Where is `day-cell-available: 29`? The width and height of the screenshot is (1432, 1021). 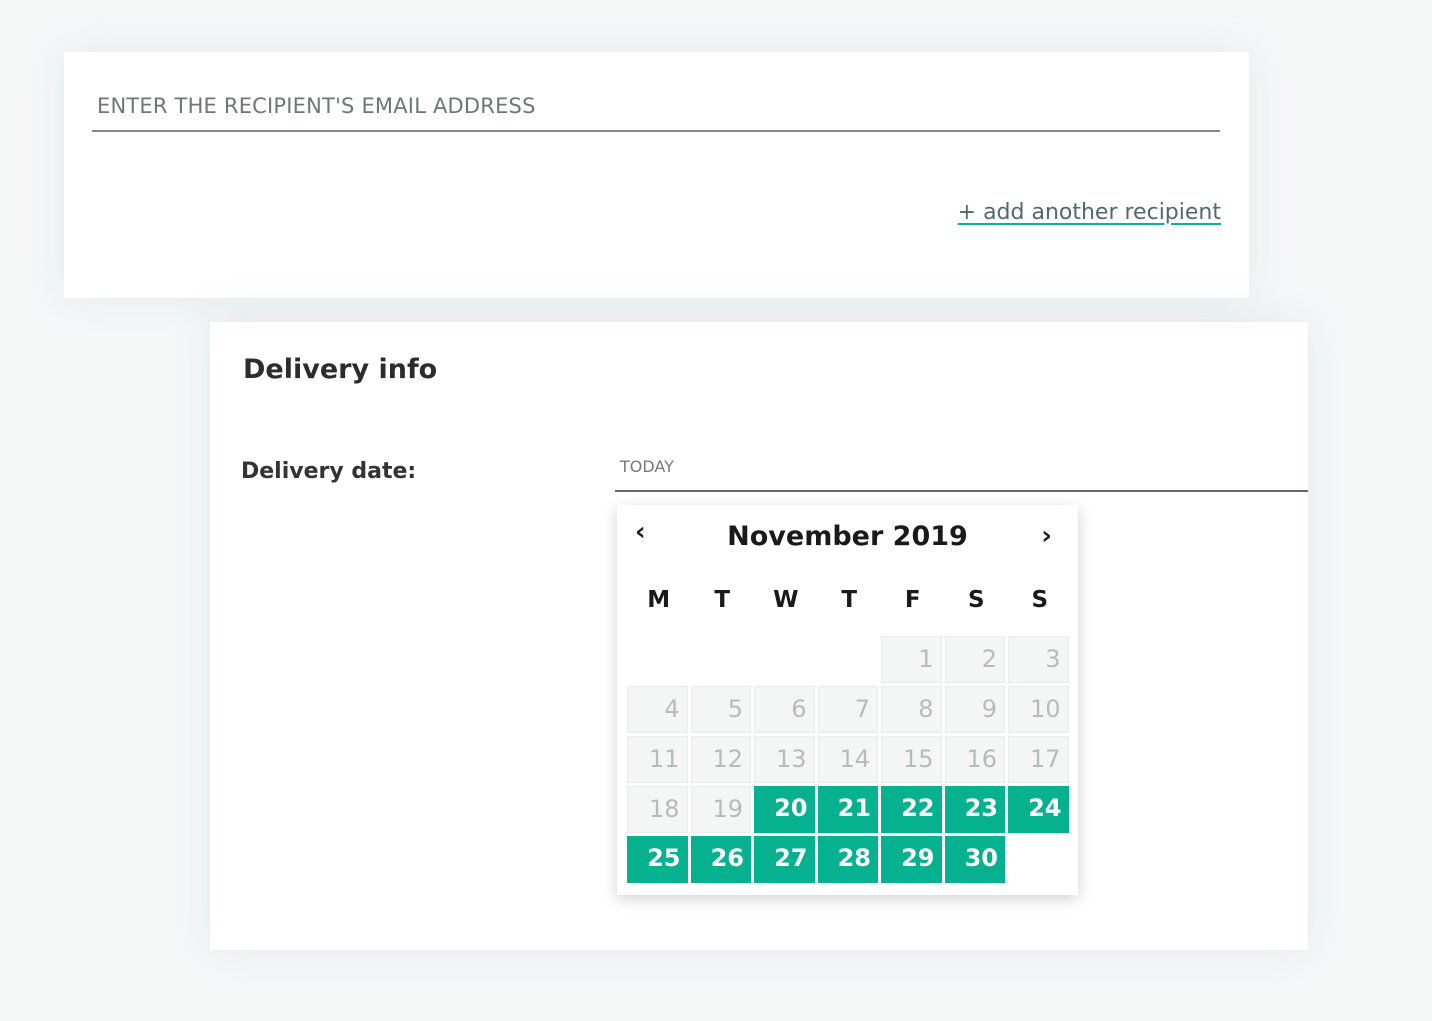
day-cell-available: 29 is located at coordinates (911, 859).